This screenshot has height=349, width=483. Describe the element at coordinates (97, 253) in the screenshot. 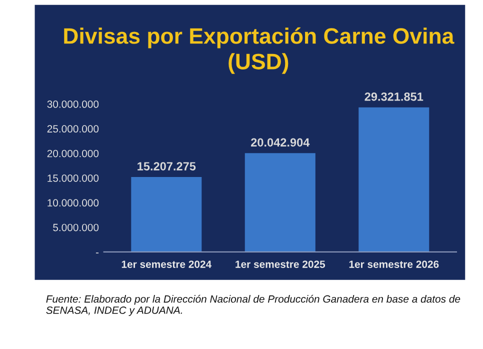

I see `y-tick-label: -` at that location.